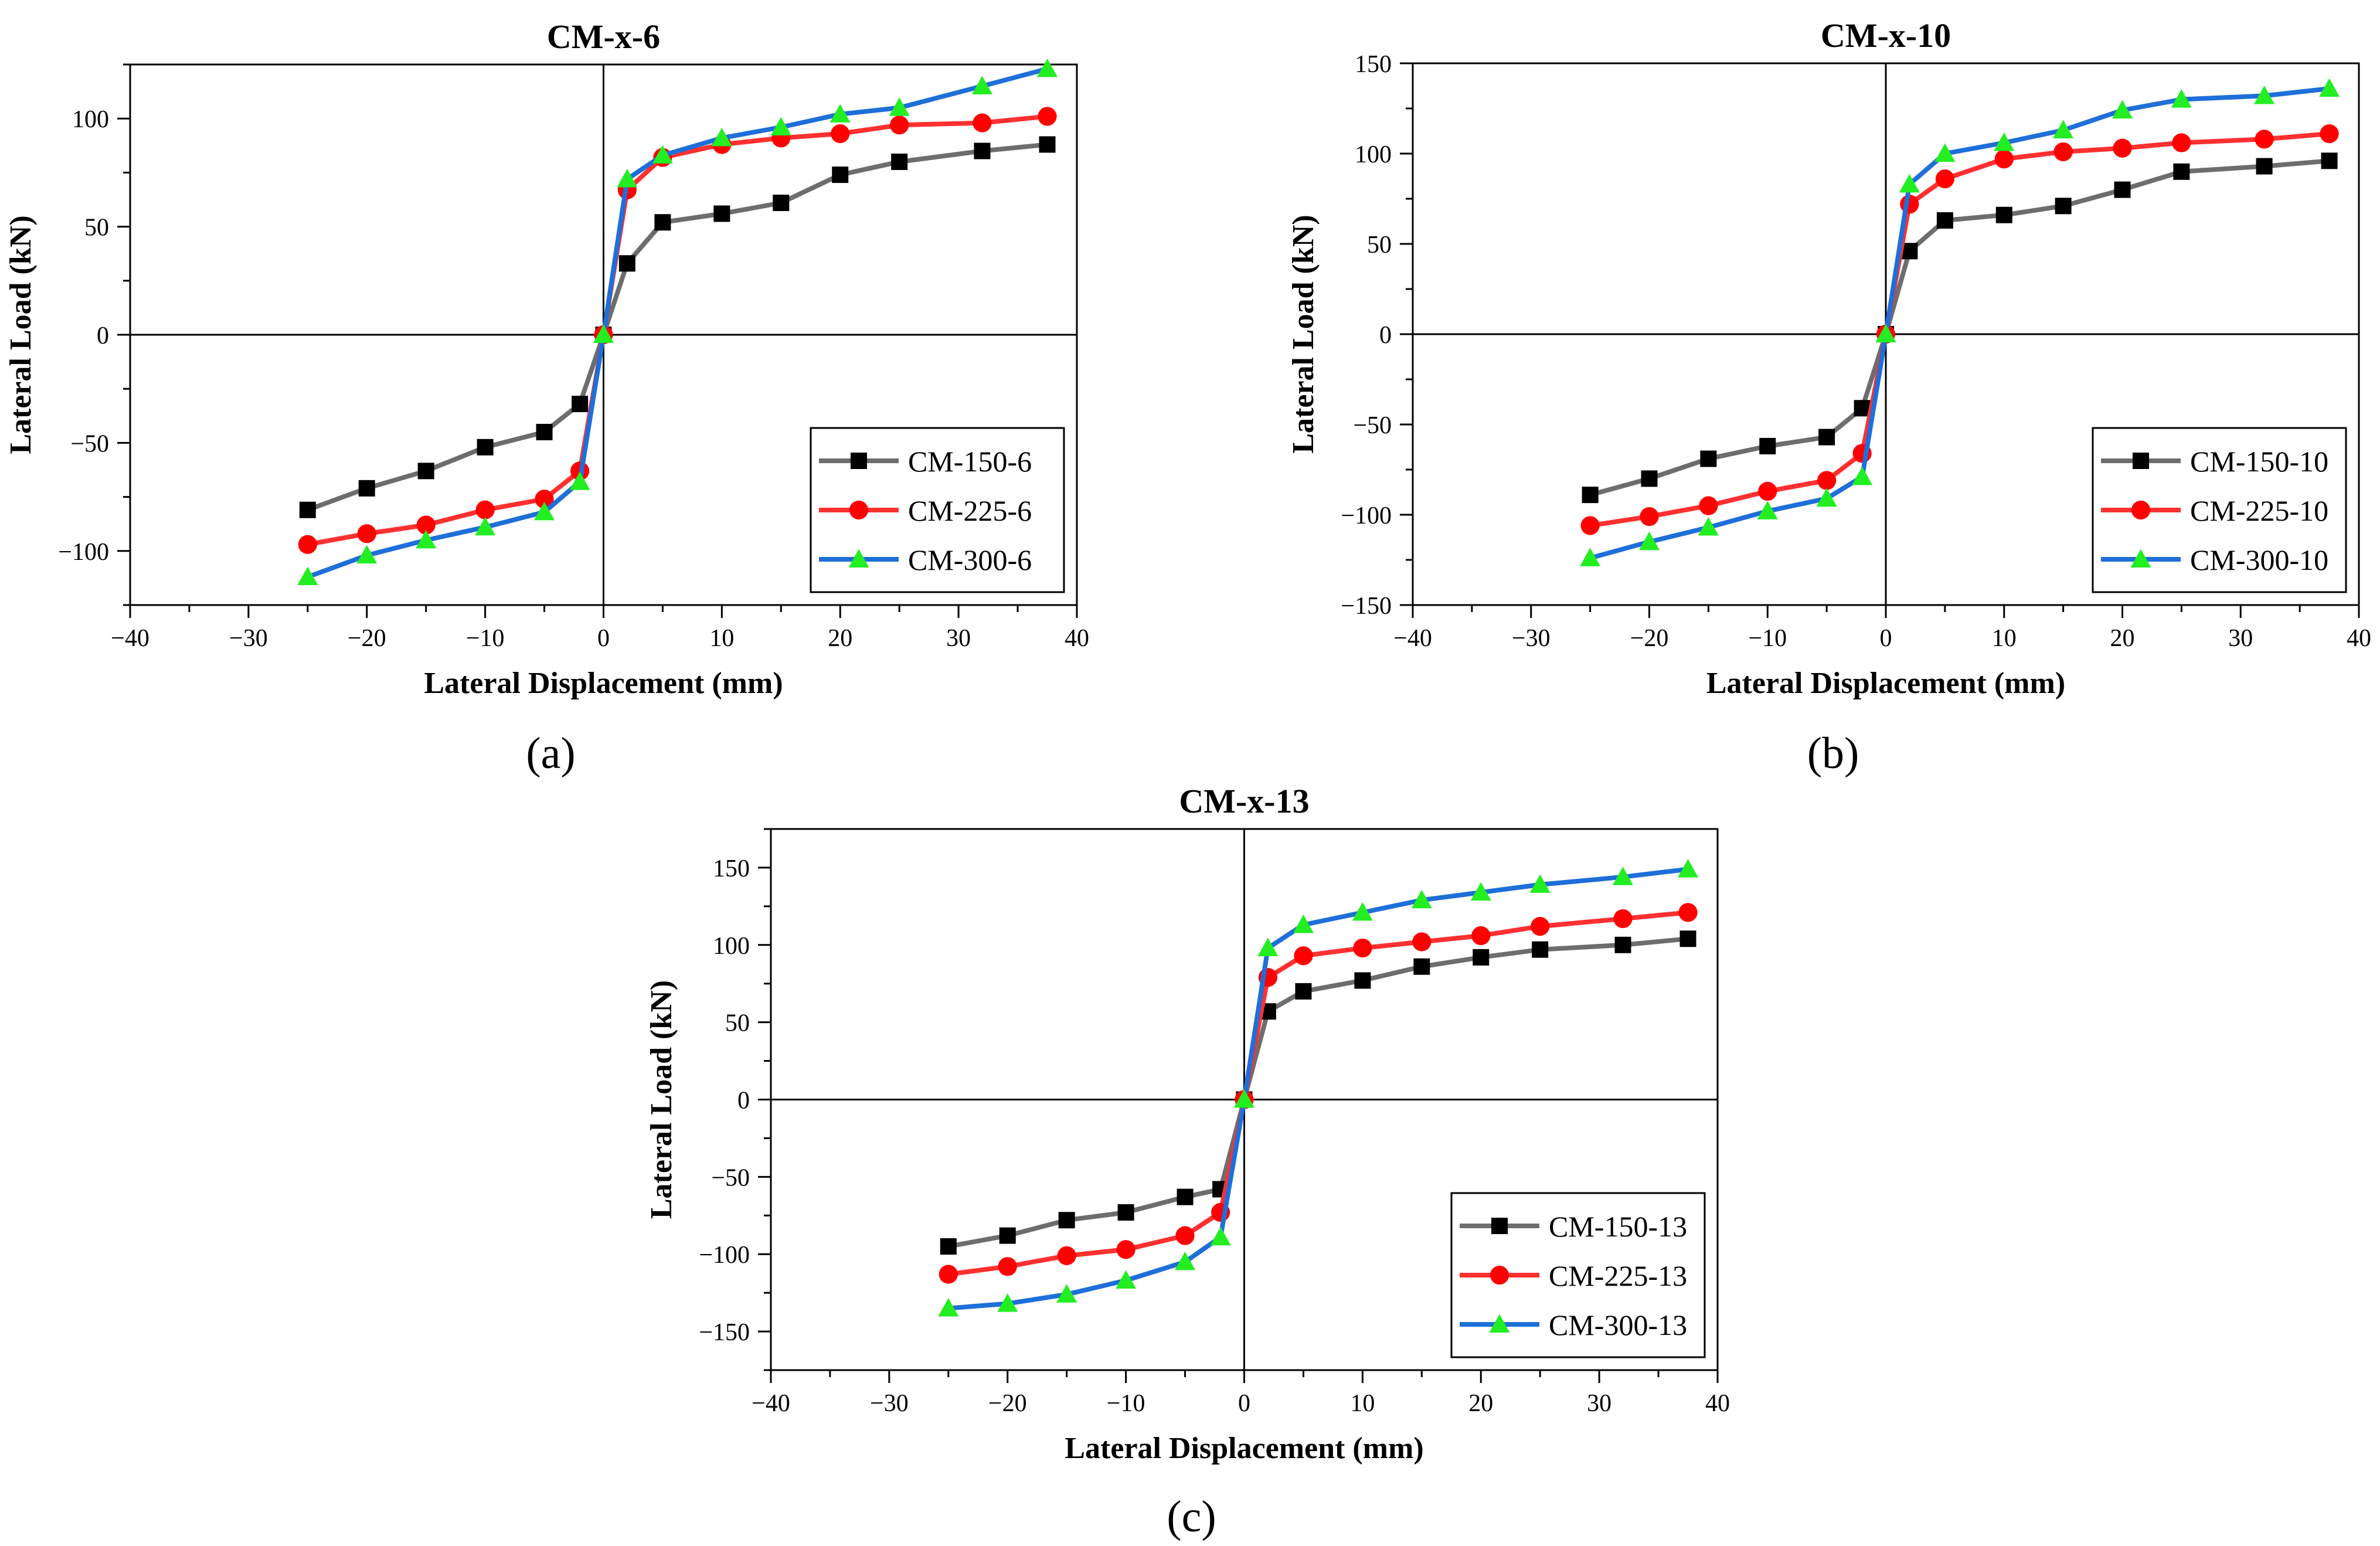 The width and height of the screenshot is (2380, 1546). Describe the element at coordinates (90, 120) in the screenshot. I see `y-tick-label: 100` at that location.